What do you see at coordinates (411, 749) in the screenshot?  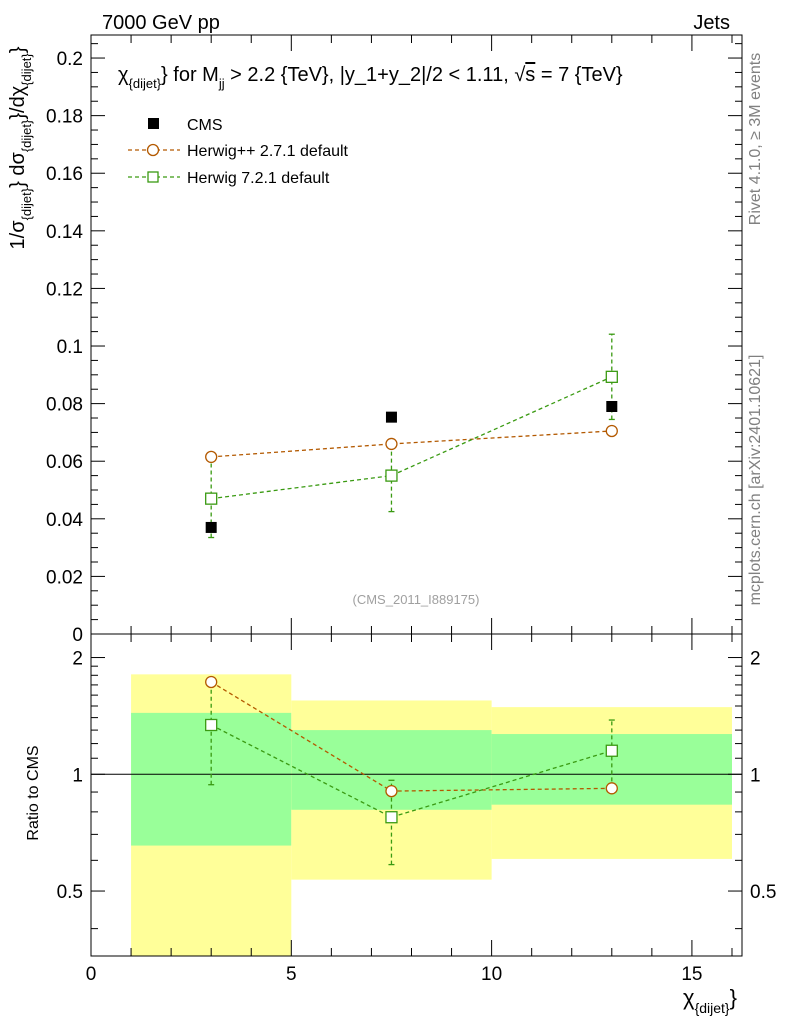 I see `ratio-markers` at bounding box center [411, 749].